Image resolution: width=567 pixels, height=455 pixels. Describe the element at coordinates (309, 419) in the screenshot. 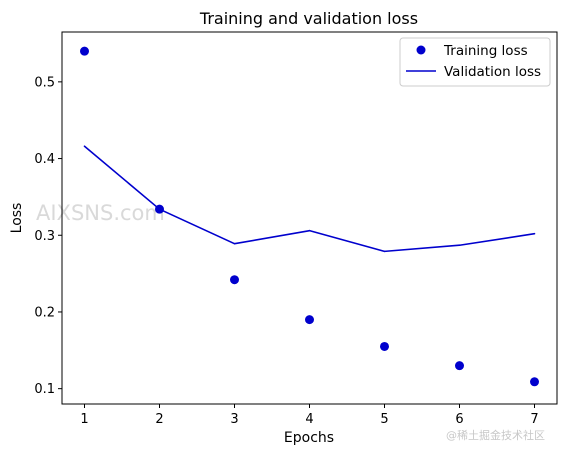

I see `x-tick-label: 4` at that location.